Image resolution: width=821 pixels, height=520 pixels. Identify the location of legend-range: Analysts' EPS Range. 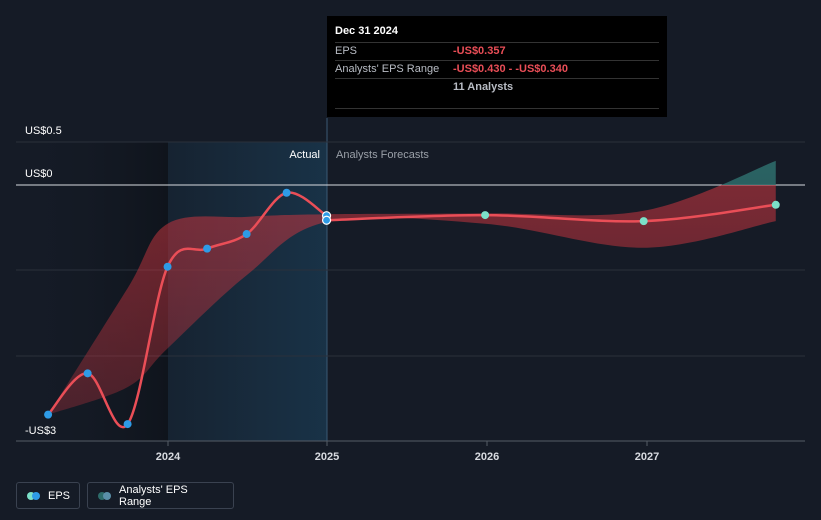
(160, 495).